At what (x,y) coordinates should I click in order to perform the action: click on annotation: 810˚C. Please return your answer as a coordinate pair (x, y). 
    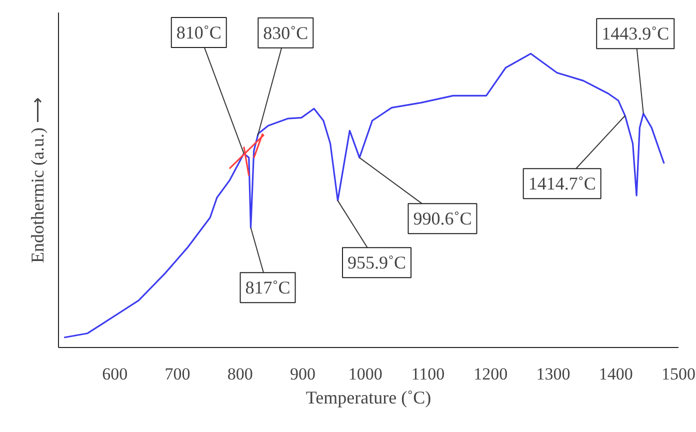
    Looking at the image, I should click on (199, 32).